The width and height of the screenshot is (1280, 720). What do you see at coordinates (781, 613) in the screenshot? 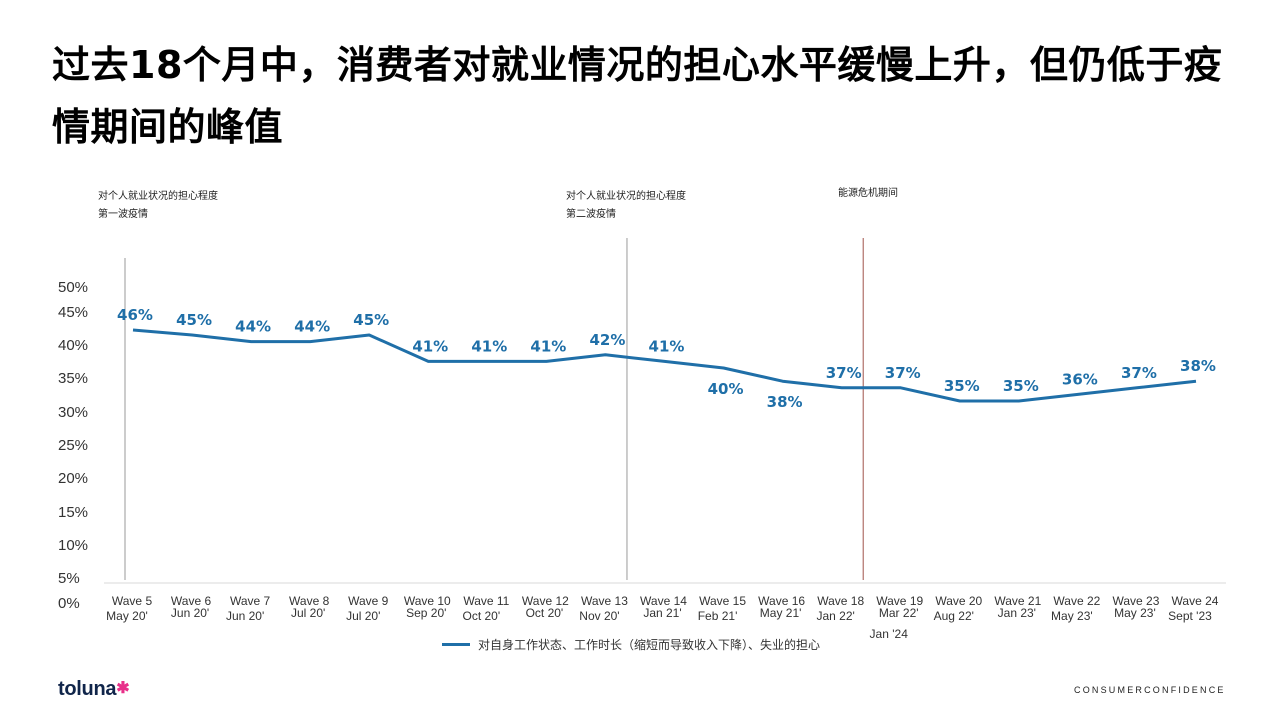
I see `x-tick-date: May 21'` at bounding box center [781, 613].